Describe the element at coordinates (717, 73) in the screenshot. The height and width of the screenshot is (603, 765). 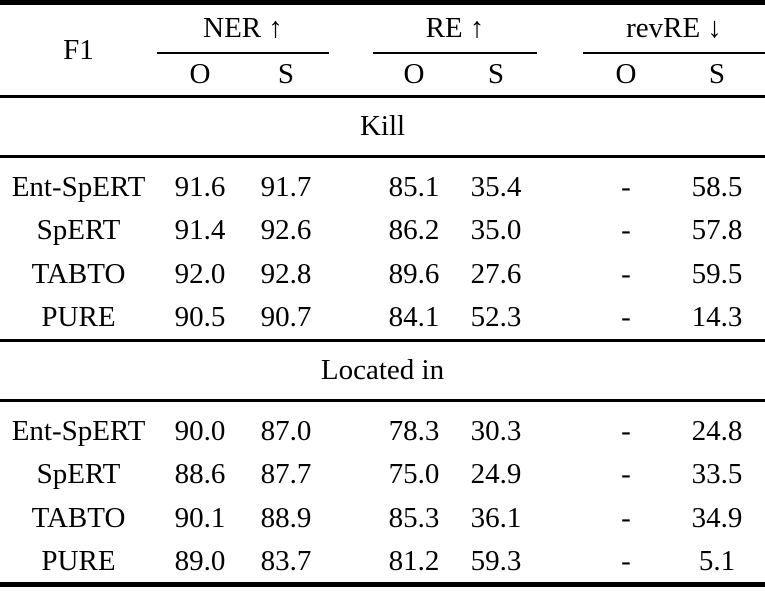
I see `subcol-revre-s: S` at that location.